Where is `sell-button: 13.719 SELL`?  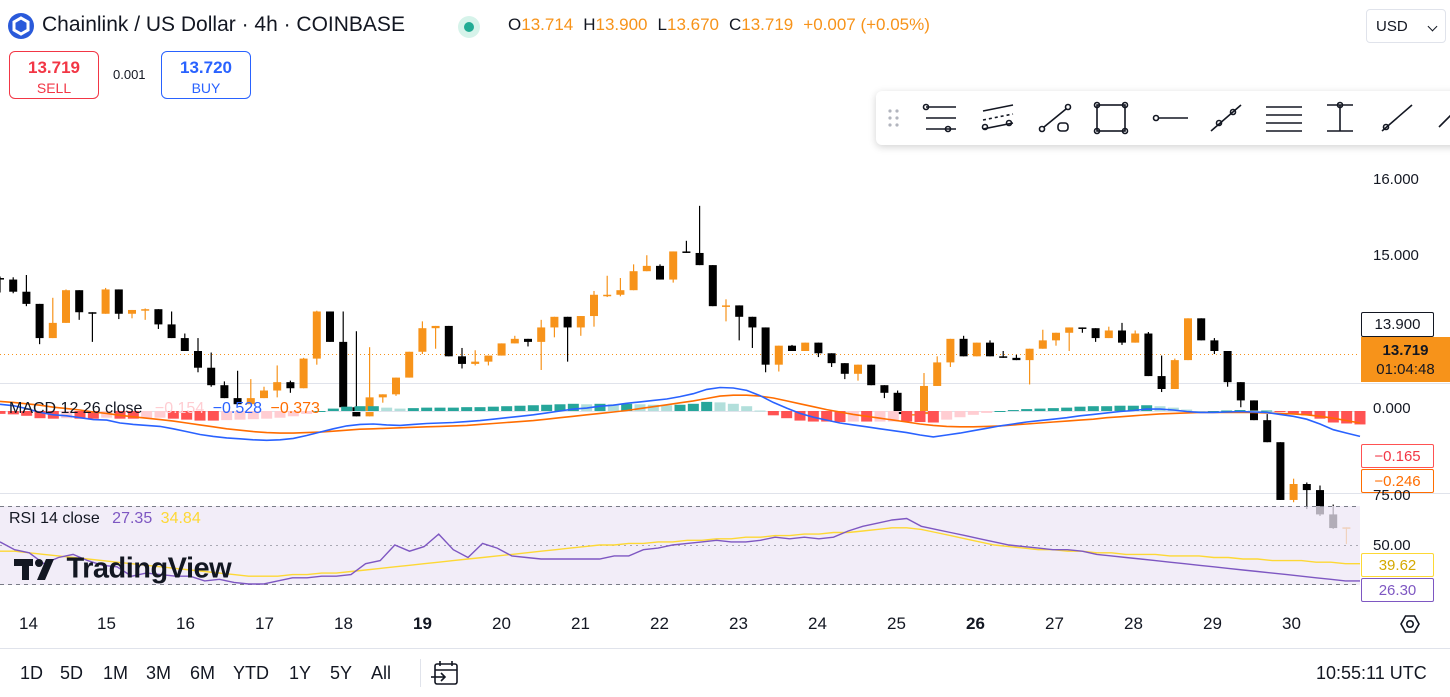
sell-button: 13.719 SELL is located at coordinates (54, 75).